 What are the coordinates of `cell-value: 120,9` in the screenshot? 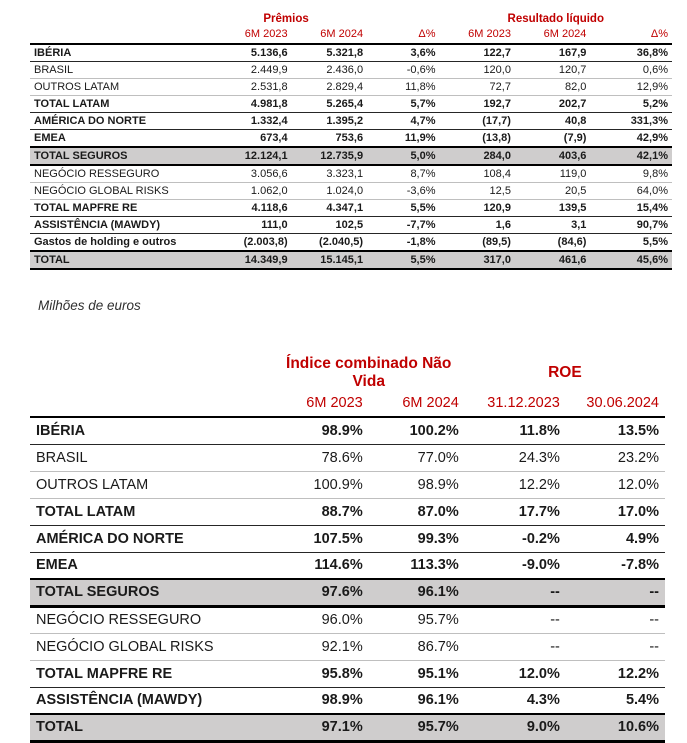 It's located at (497, 208).